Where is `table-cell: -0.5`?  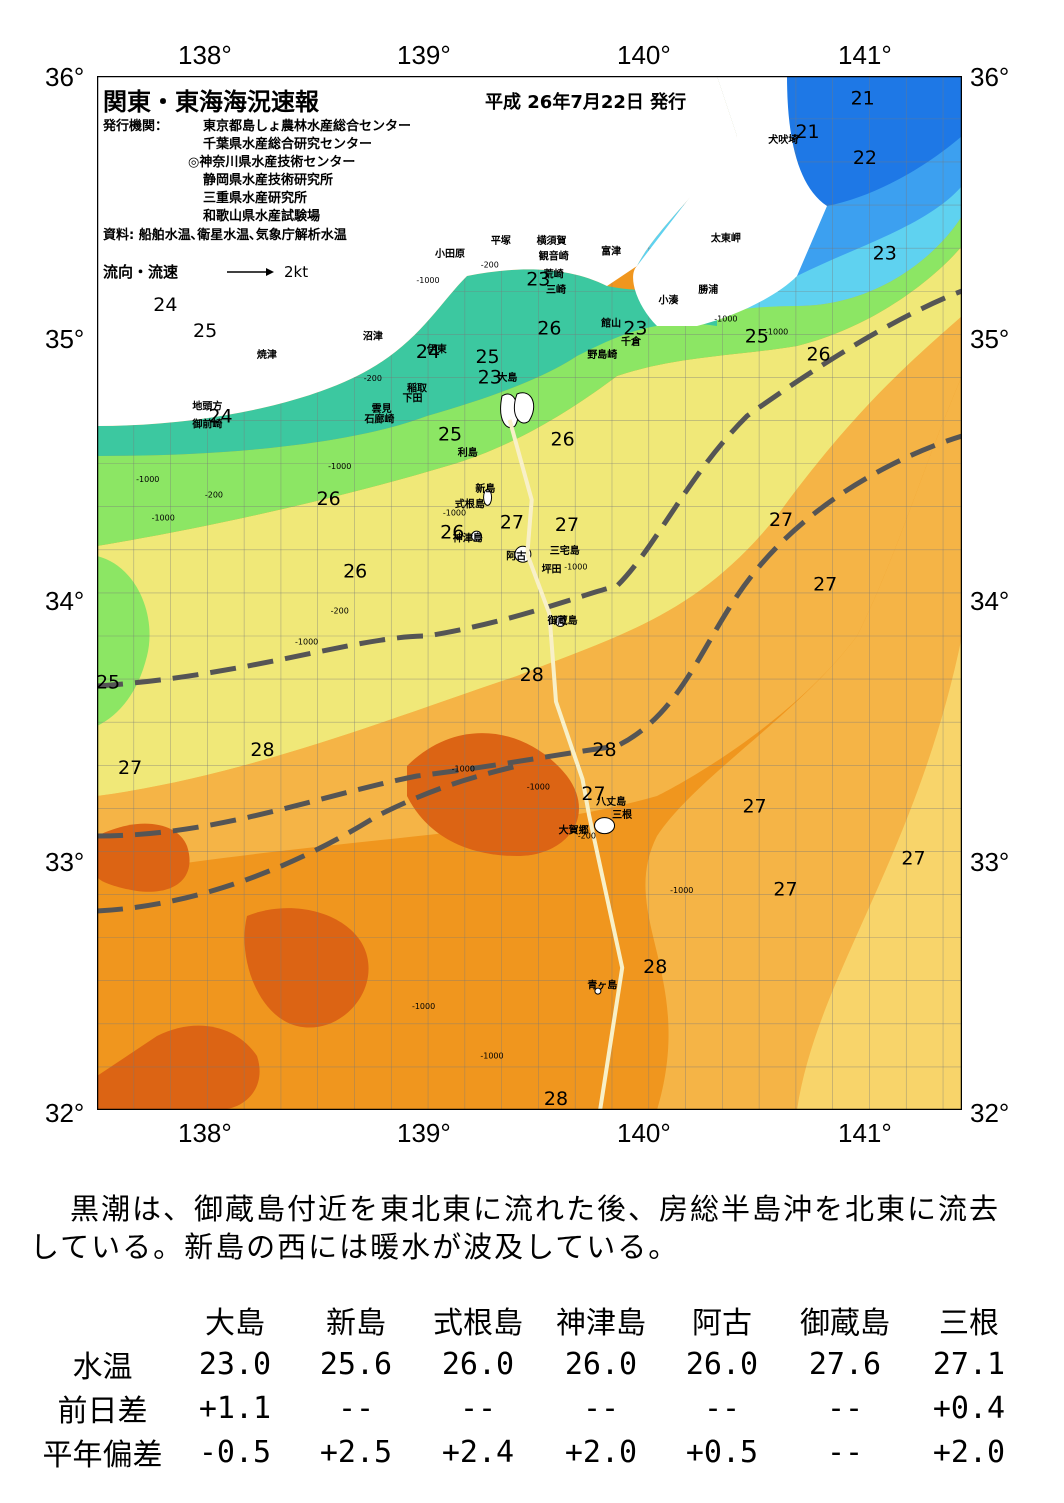
table-cell: -0.5 is located at coordinates (235, 1452).